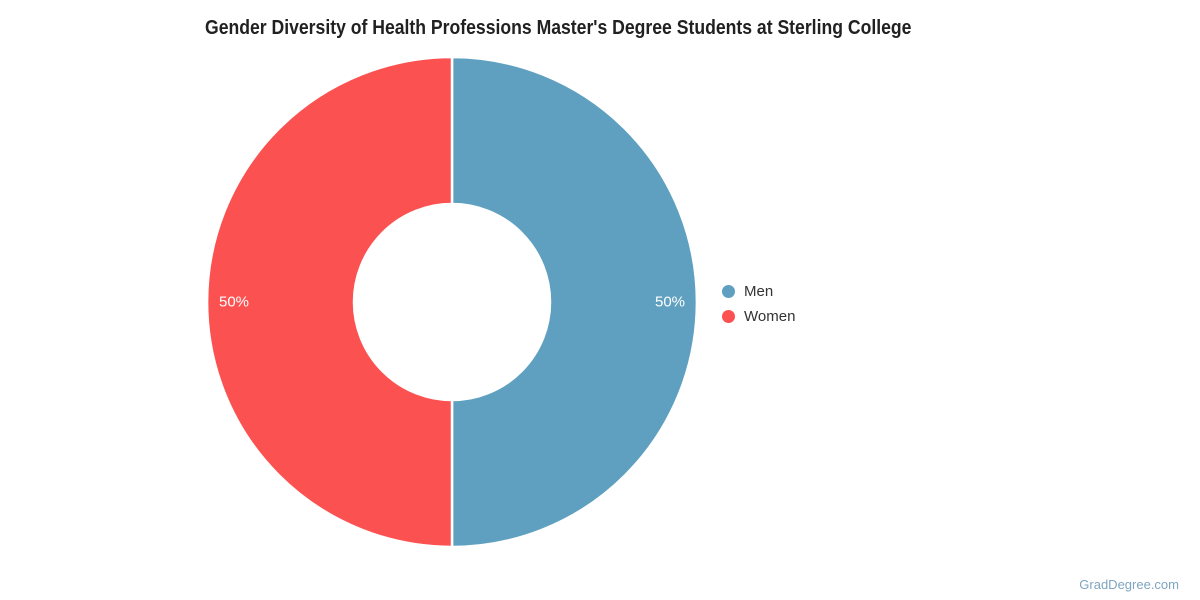  I want to click on legend-item-women: Women, so click(758, 316).